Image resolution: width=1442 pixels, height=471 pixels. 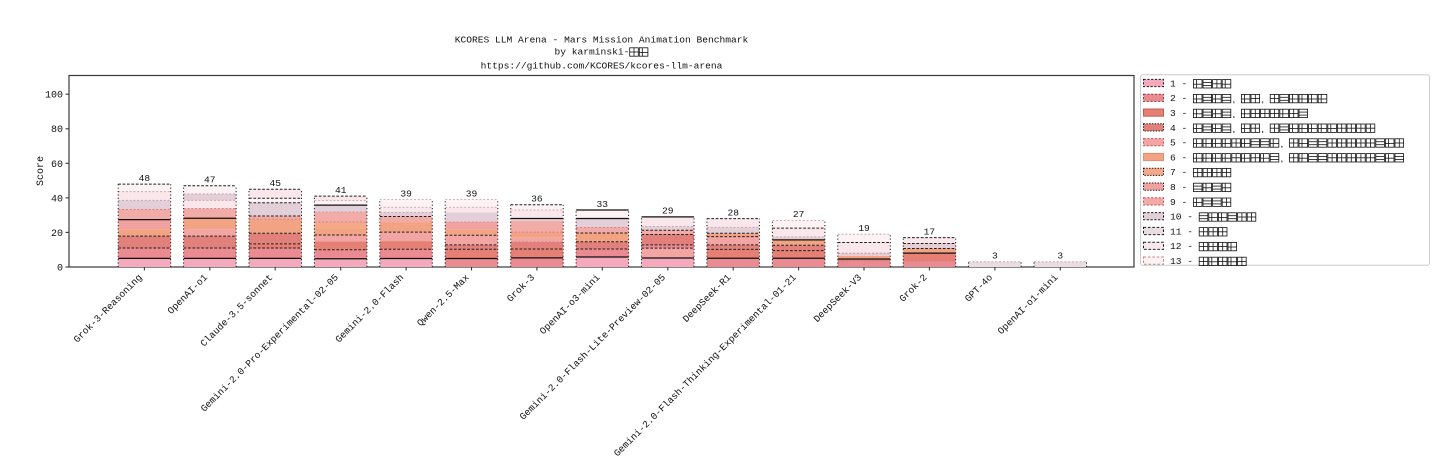 What do you see at coordinates (41, 171) in the screenshot?
I see `svg-text: Score` at bounding box center [41, 171].